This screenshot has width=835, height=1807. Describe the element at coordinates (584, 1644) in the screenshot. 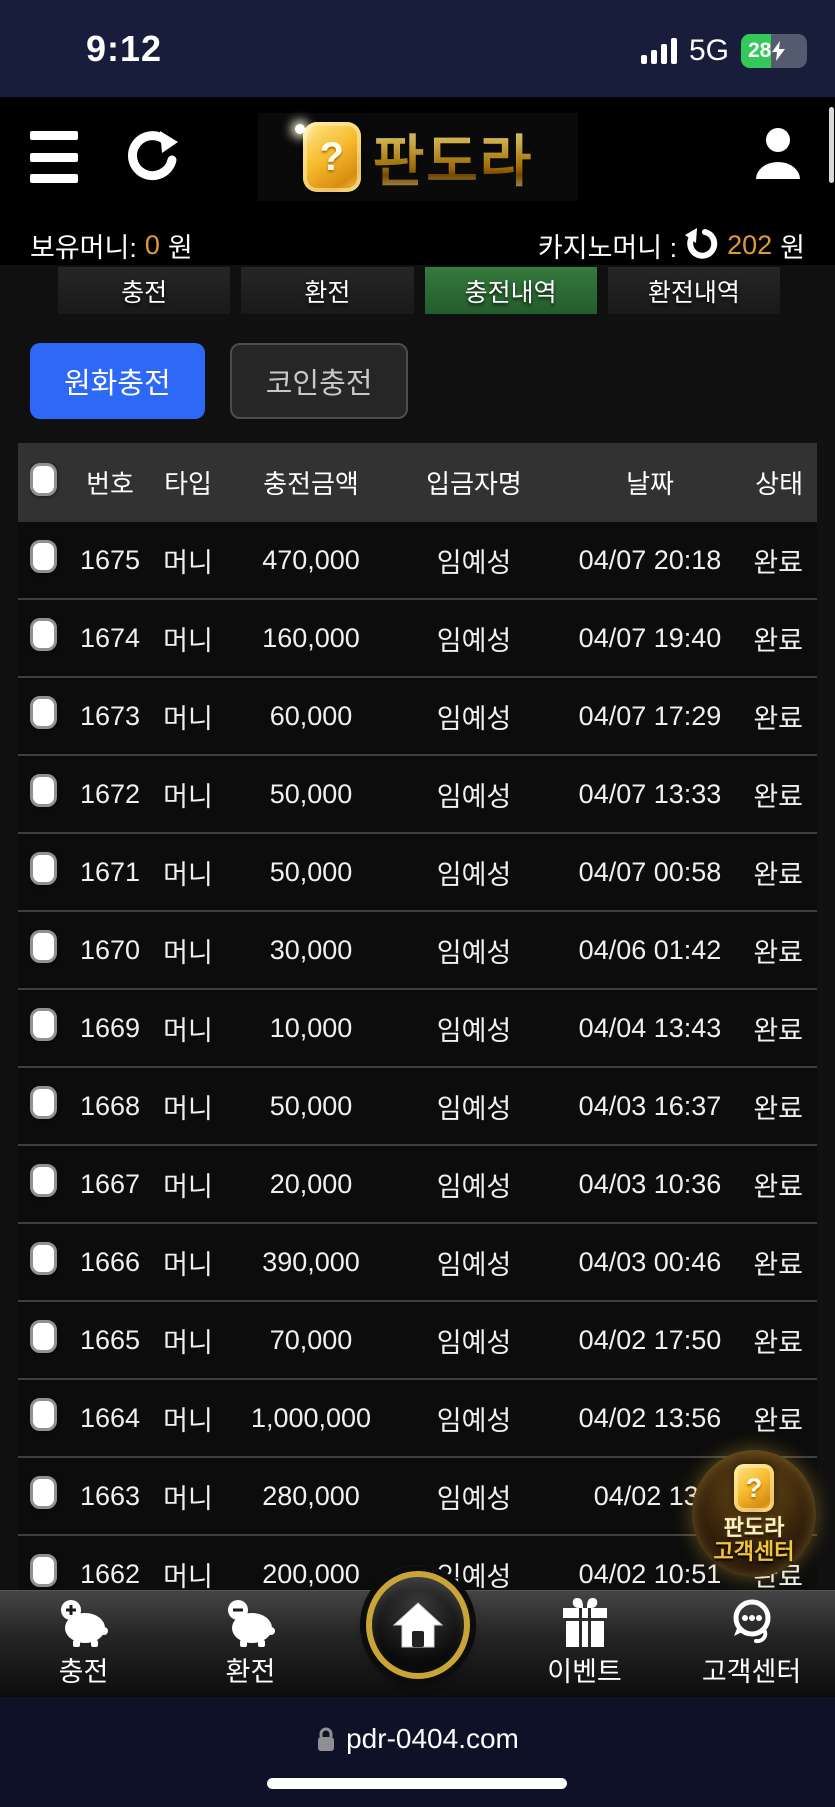

I see `nav-events: 이벤트` at that location.